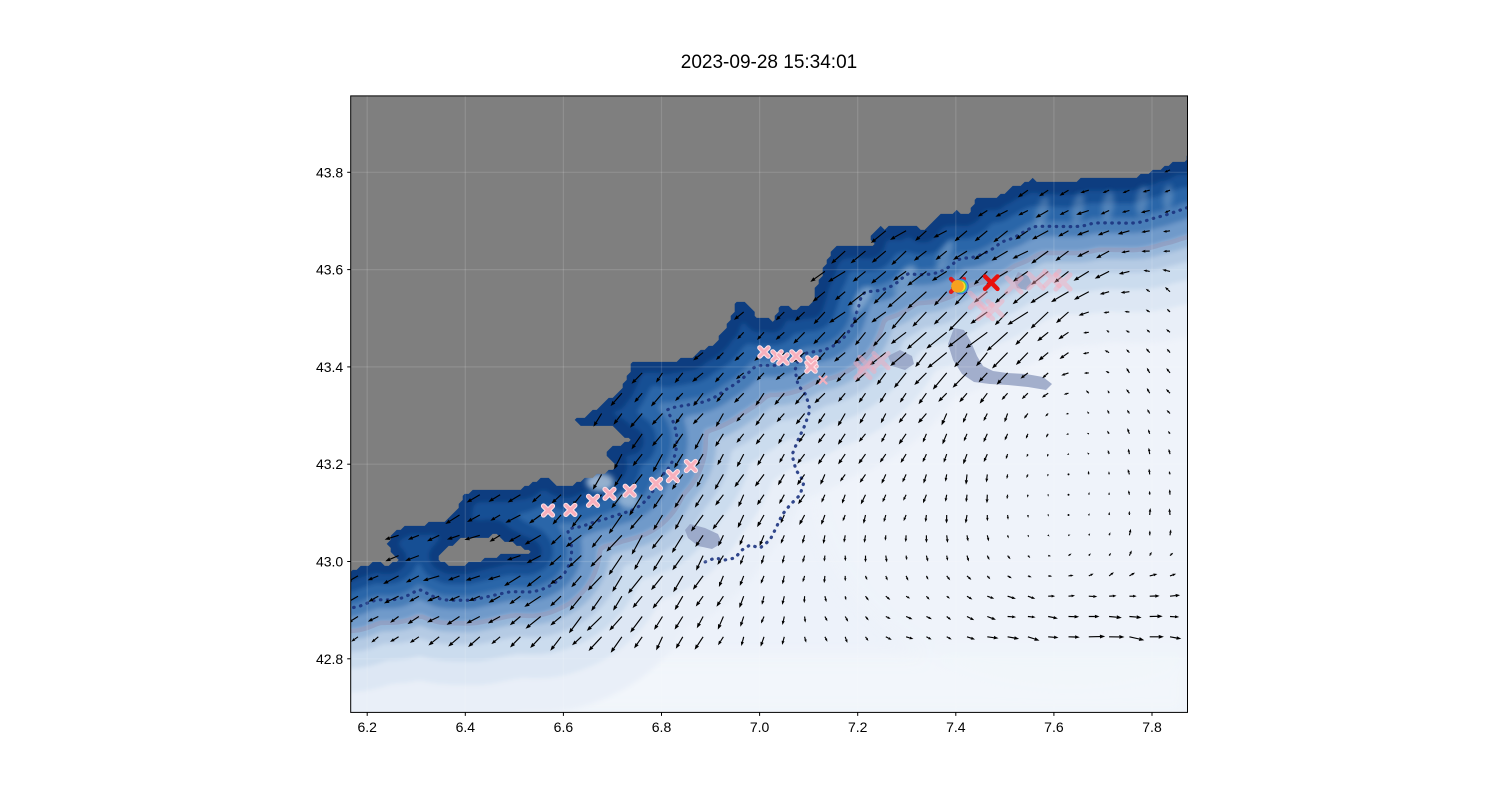 Image resolution: width=1500 pixels, height=805 pixels. Describe the element at coordinates (329, 659) in the screenshot. I see `svg-text: 42.8` at that location.